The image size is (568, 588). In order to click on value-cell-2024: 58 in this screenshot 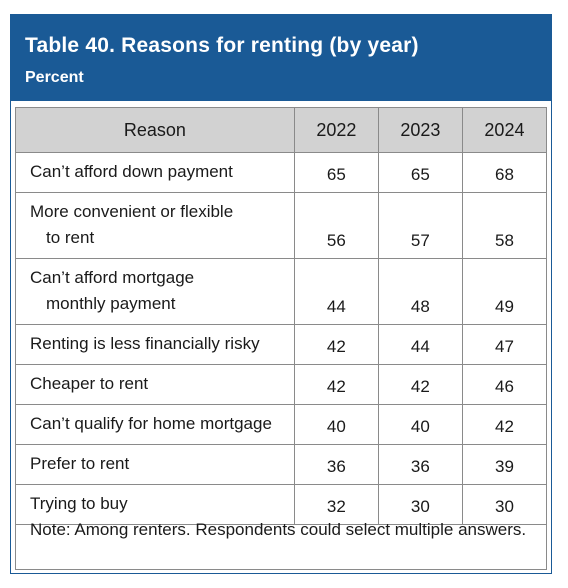, I will do `click(504, 225)`.